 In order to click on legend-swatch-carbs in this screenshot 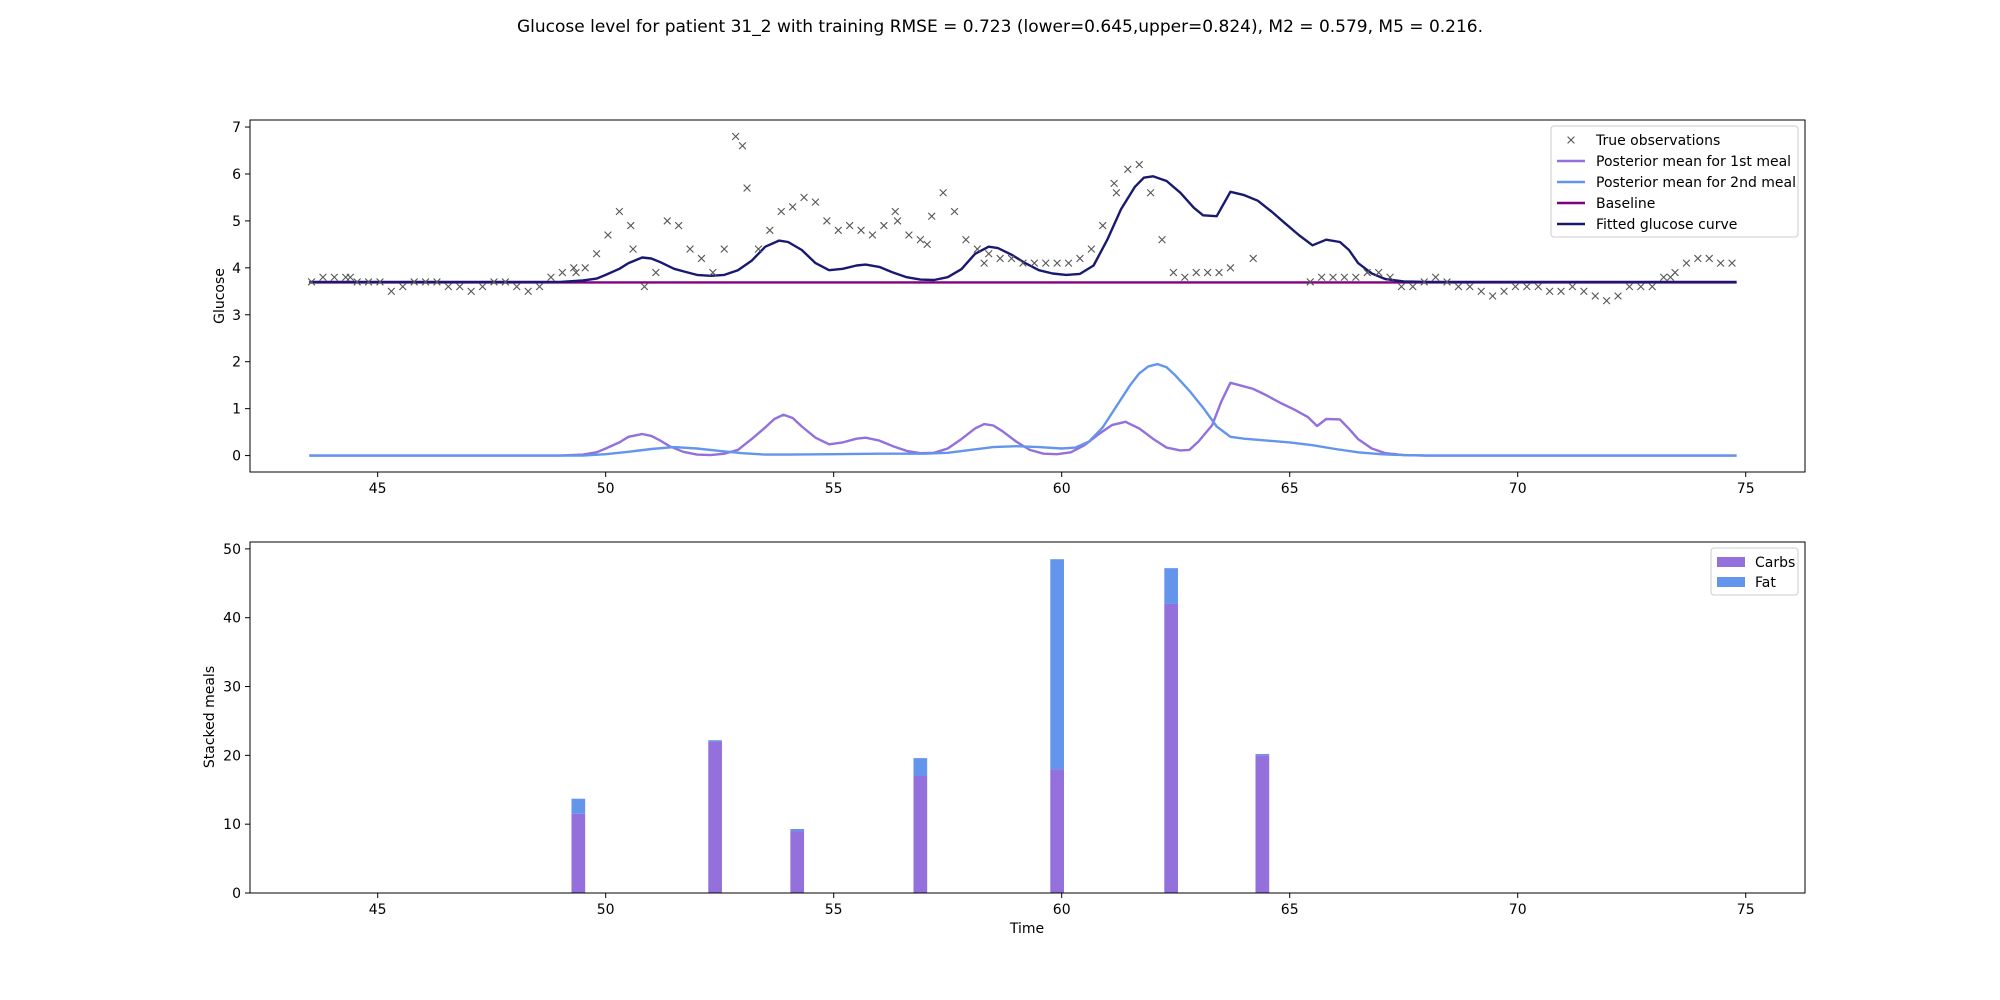, I will do `click(1731, 562)`.